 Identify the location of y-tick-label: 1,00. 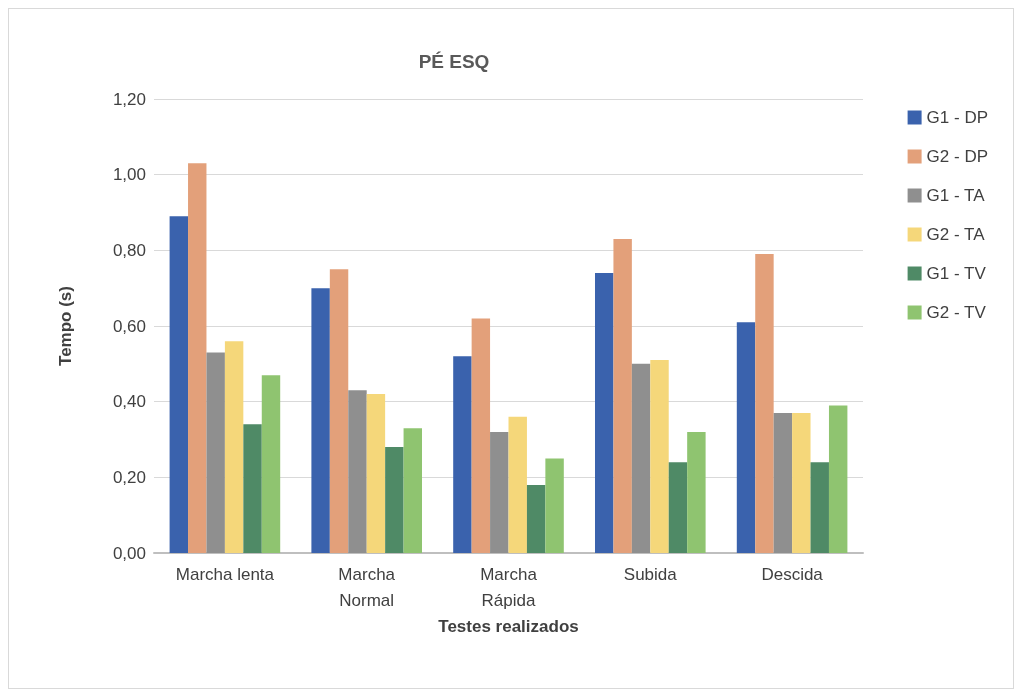
(129, 175).